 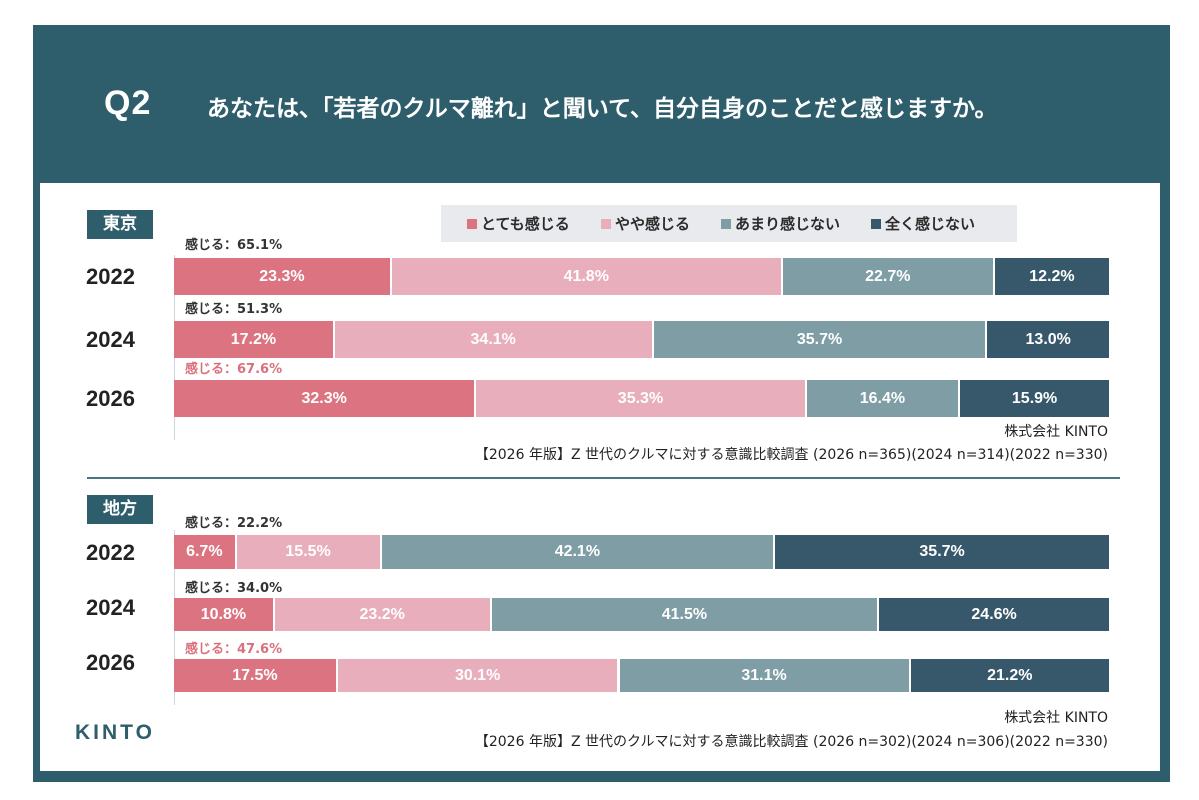 I want to click on subtotal-tokyo-2024: 感じる：51.3%, so click(x=234, y=309).